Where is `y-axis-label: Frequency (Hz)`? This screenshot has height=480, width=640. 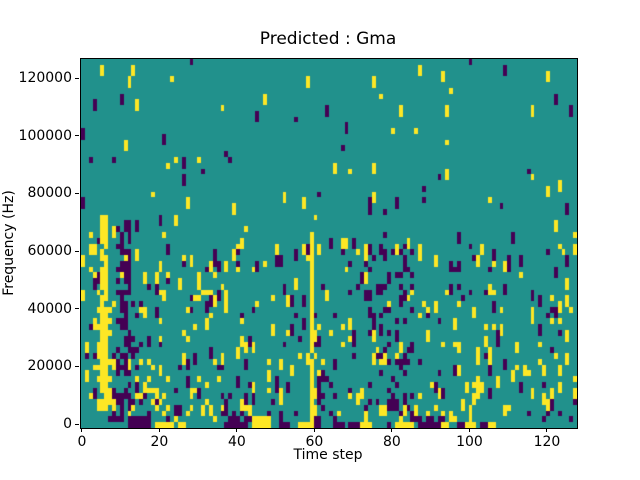 y-axis-label: Frequency (Hz) is located at coordinates (9, 243).